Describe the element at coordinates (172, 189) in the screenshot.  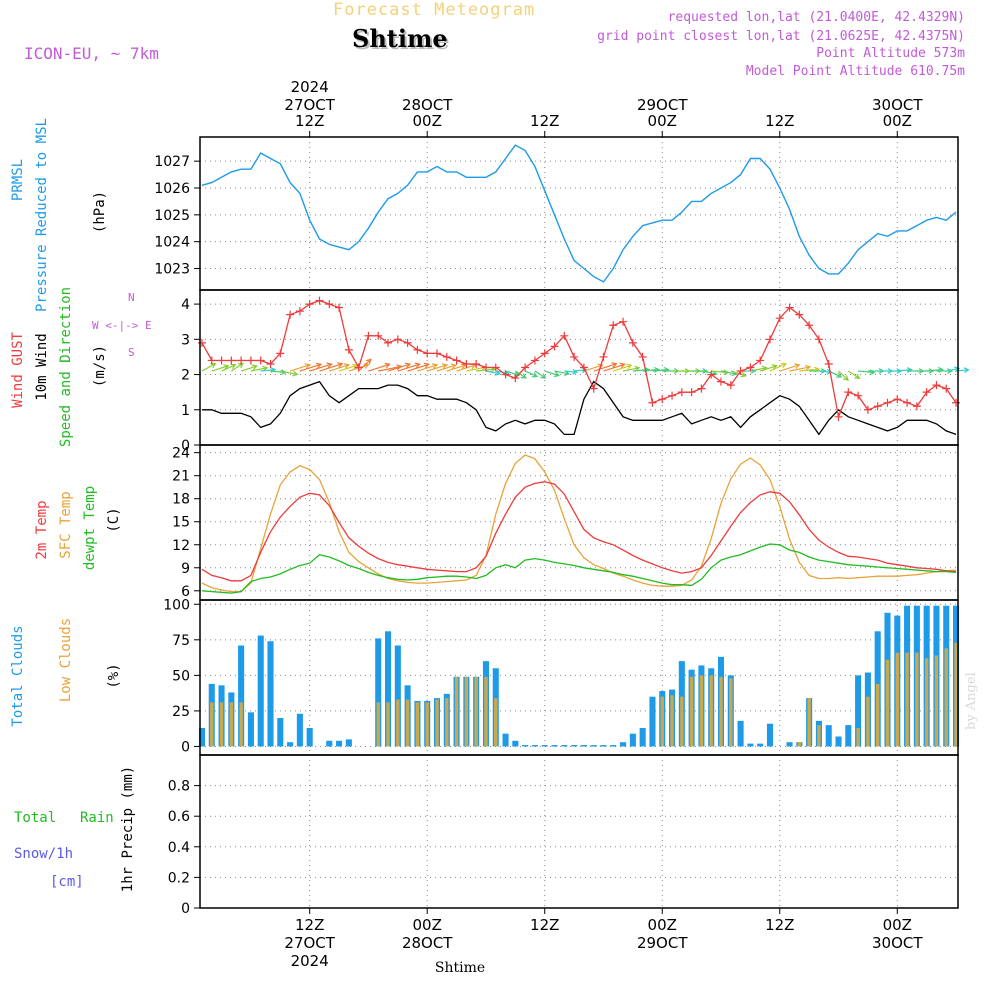
I see `y-tick-label: 1026` at that location.